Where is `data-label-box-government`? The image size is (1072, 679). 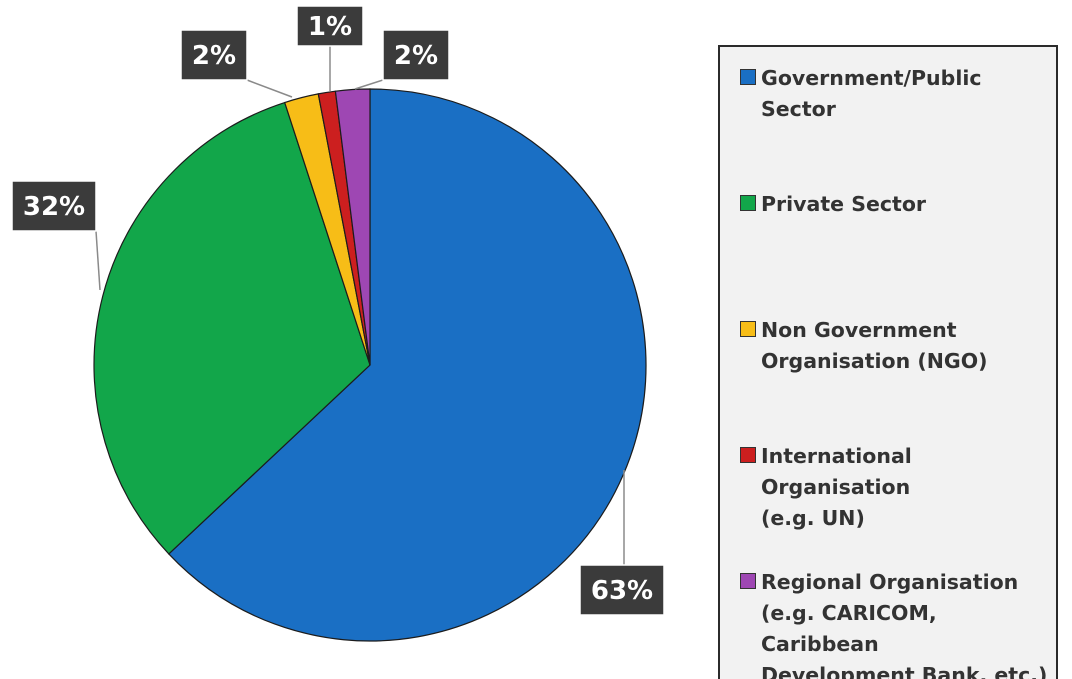
data-label-box-government is located at coordinates (622, 590).